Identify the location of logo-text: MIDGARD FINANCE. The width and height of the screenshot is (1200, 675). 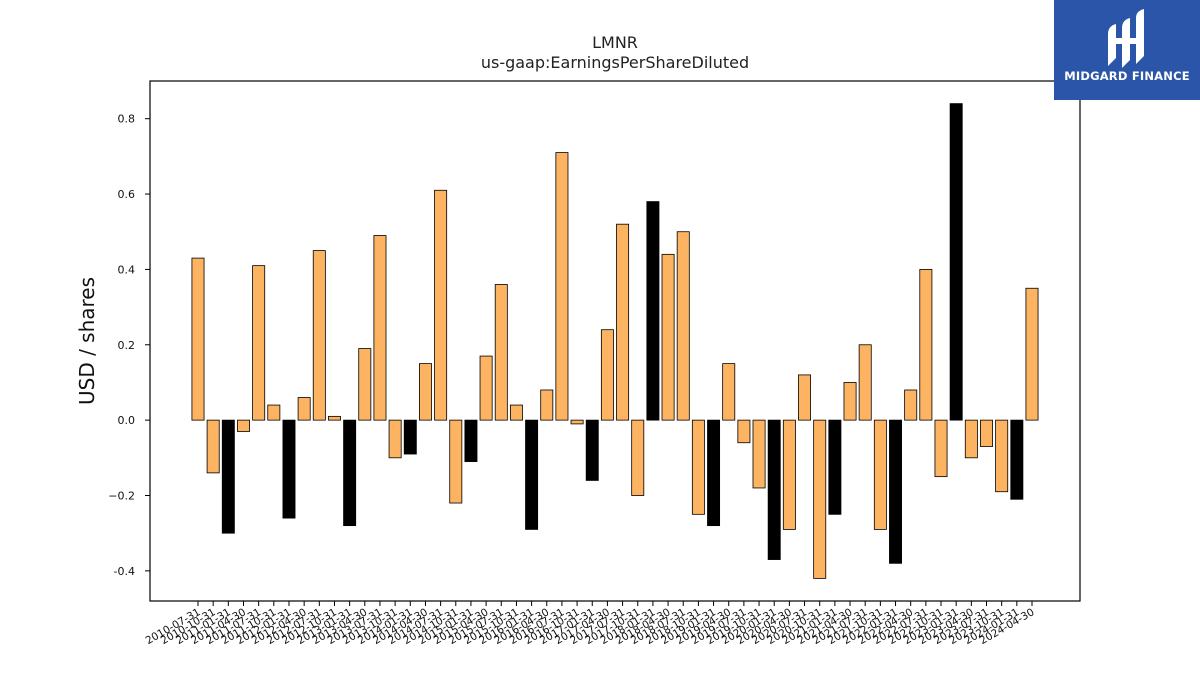
(1127, 76).